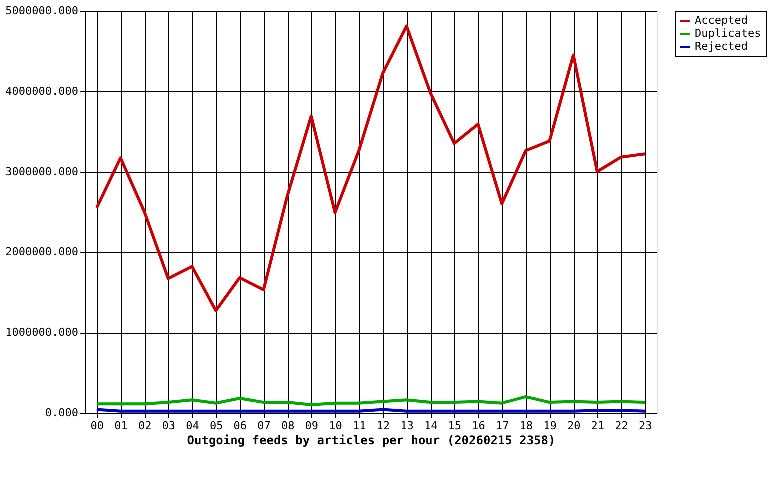  What do you see at coordinates (455, 426) in the screenshot?
I see `x-tick-label: 15` at bounding box center [455, 426].